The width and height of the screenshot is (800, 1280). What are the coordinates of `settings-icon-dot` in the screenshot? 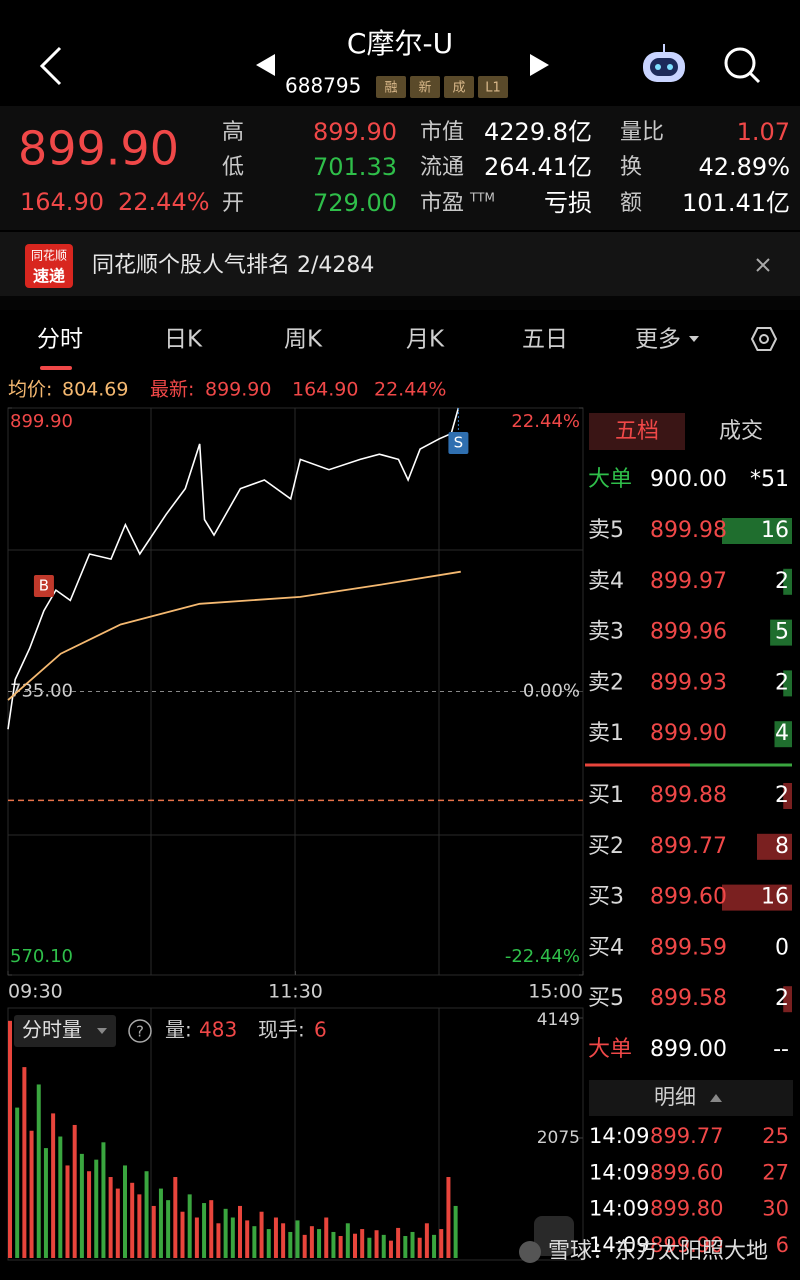 It's located at (764, 339).